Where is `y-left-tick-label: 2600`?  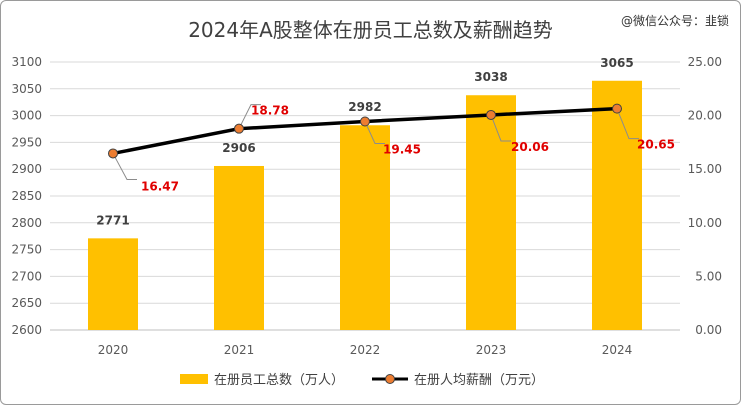
y-left-tick-label: 2600 is located at coordinates (26, 330).